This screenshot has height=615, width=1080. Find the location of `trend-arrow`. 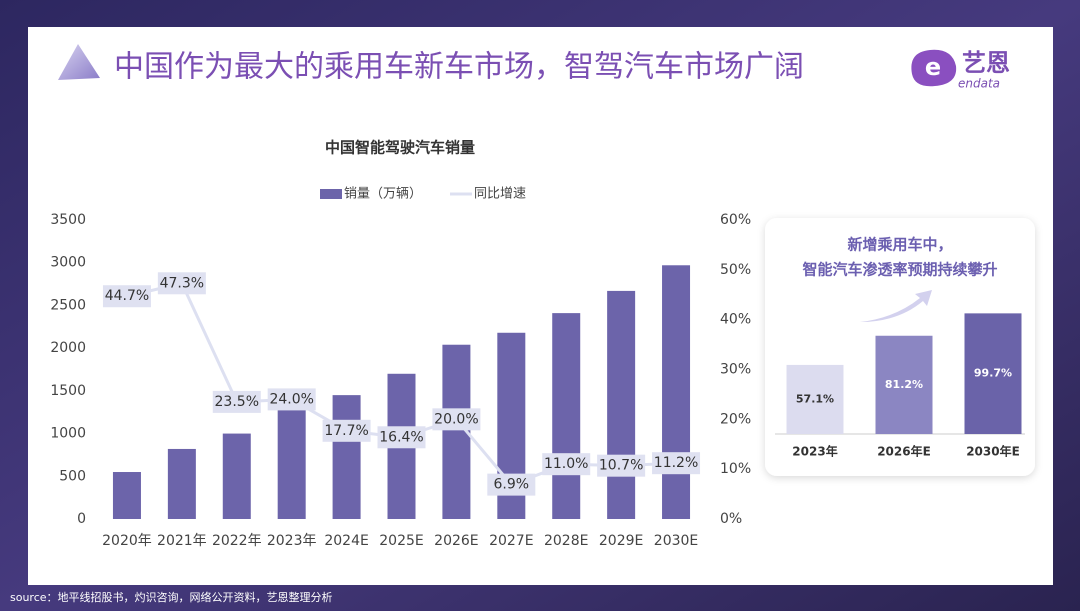

trend-arrow is located at coordinates (896, 306).